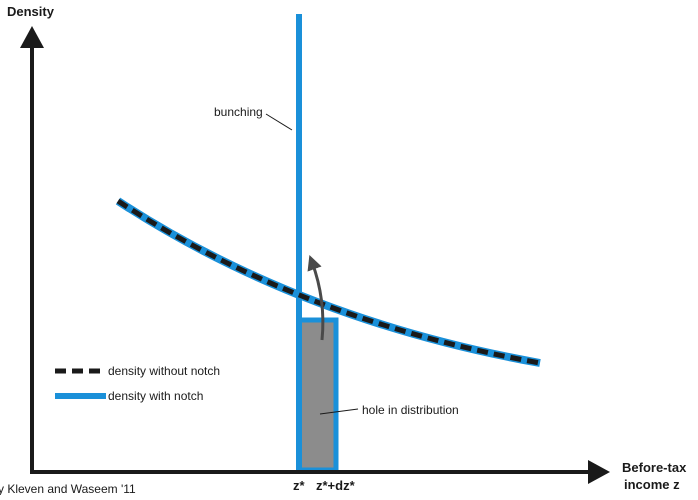 The image size is (698, 500). I want to click on hole-leader, so click(339, 411).